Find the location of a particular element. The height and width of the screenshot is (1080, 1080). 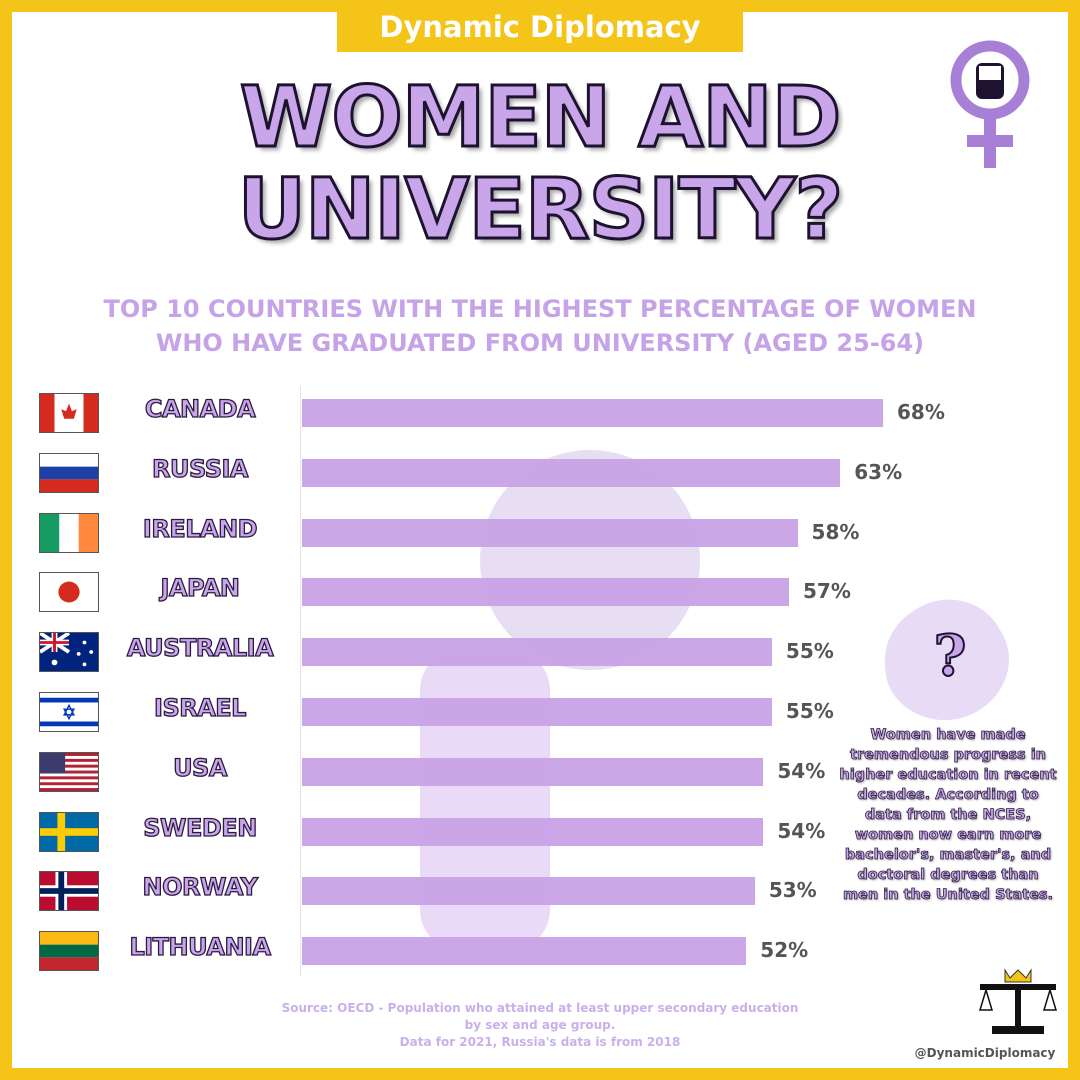

value-label: 58% is located at coordinates (835, 531).